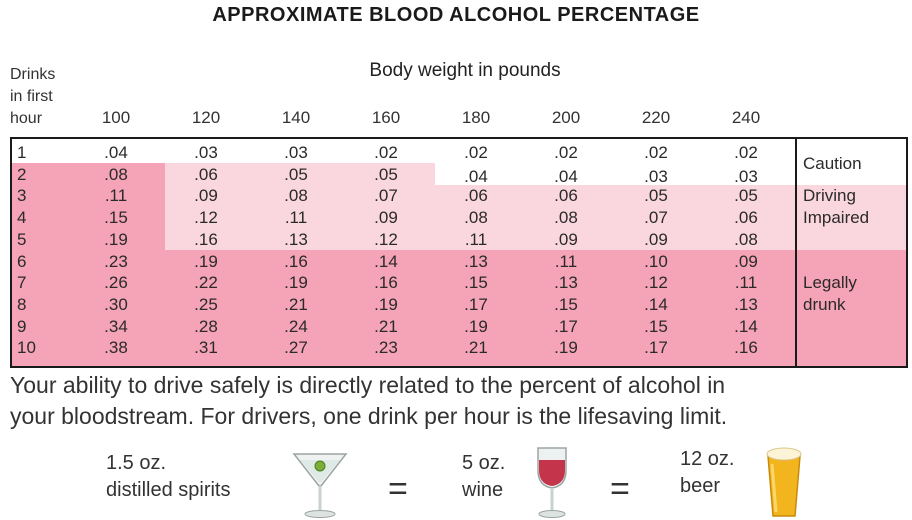 The image size is (912, 520). I want to click on bac-value: .10, so click(656, 261).